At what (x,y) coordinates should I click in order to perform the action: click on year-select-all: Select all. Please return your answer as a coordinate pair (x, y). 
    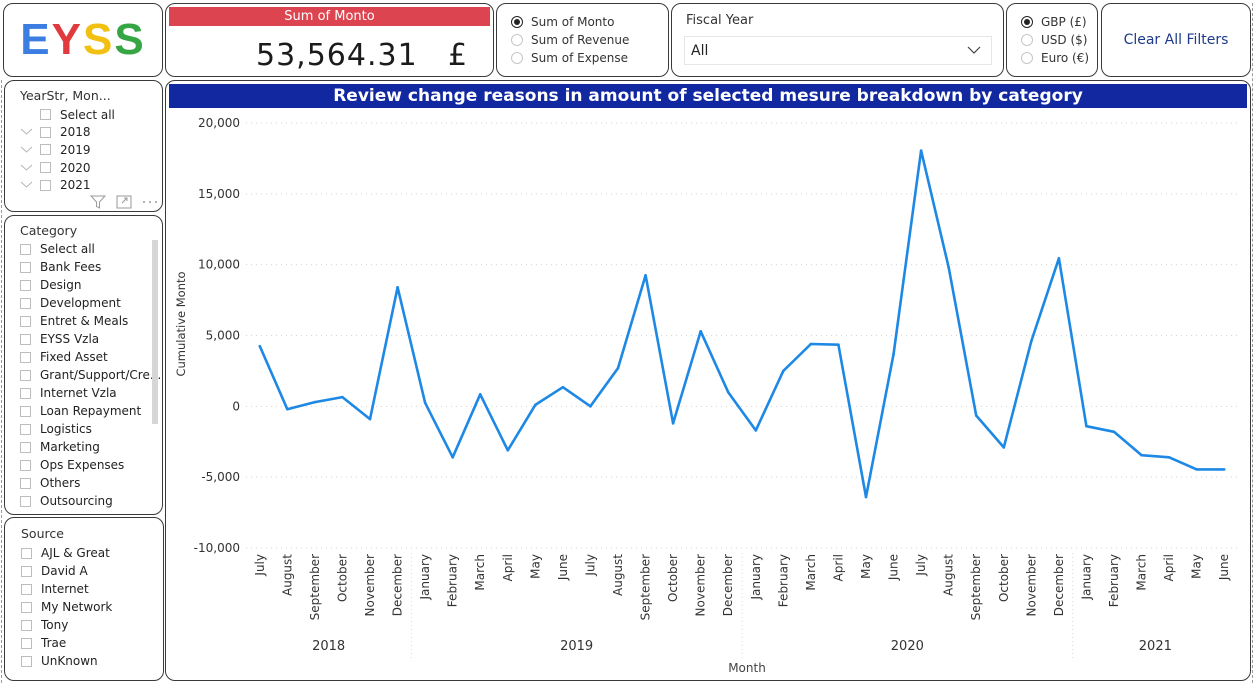
    Looking at the image, I should click on (91, 115).